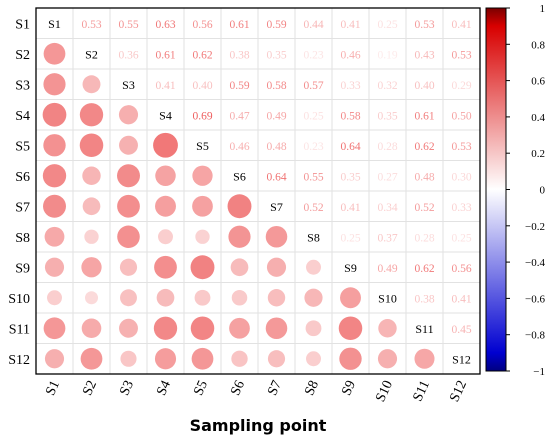 The width and height of the screenshot is (550, 439). What do you see at coordinates (91, 145) in the screenshot?
I see `corr-circle-s5-s2` at bounding box center [91, 145].